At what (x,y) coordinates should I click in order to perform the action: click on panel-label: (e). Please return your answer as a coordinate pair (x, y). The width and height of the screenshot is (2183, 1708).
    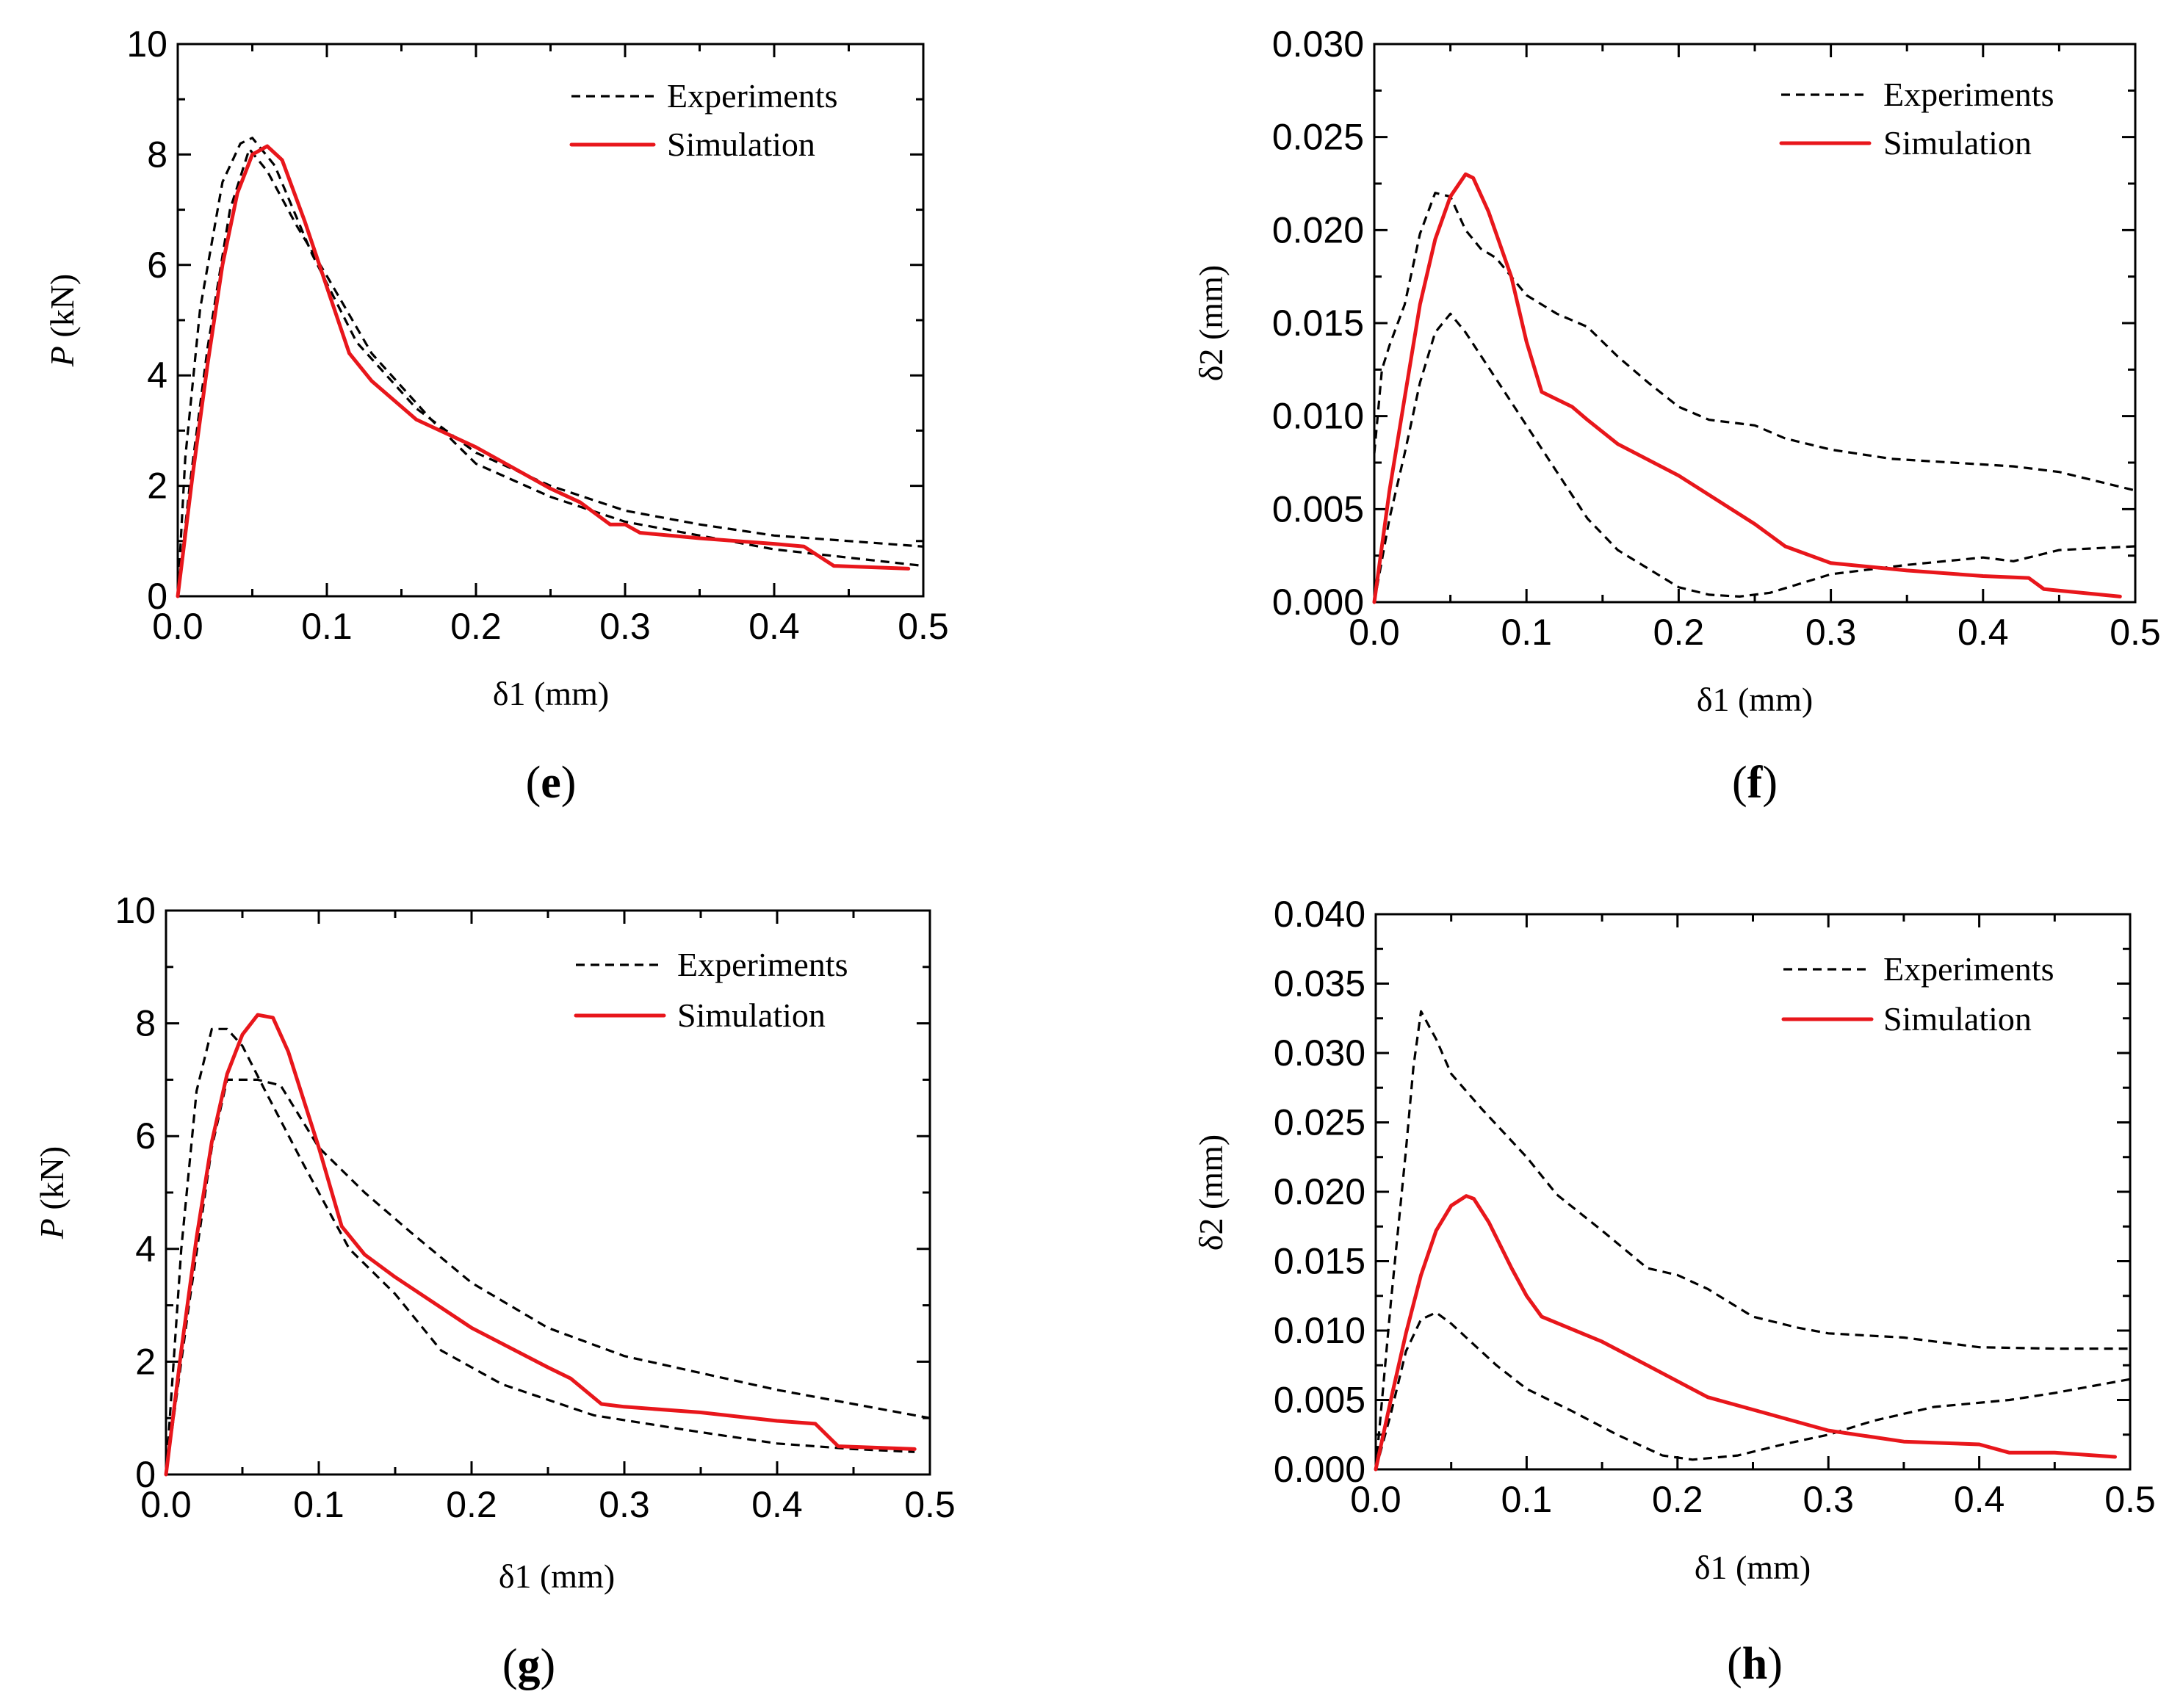
    Looking at the image, I should click on (551, 783).